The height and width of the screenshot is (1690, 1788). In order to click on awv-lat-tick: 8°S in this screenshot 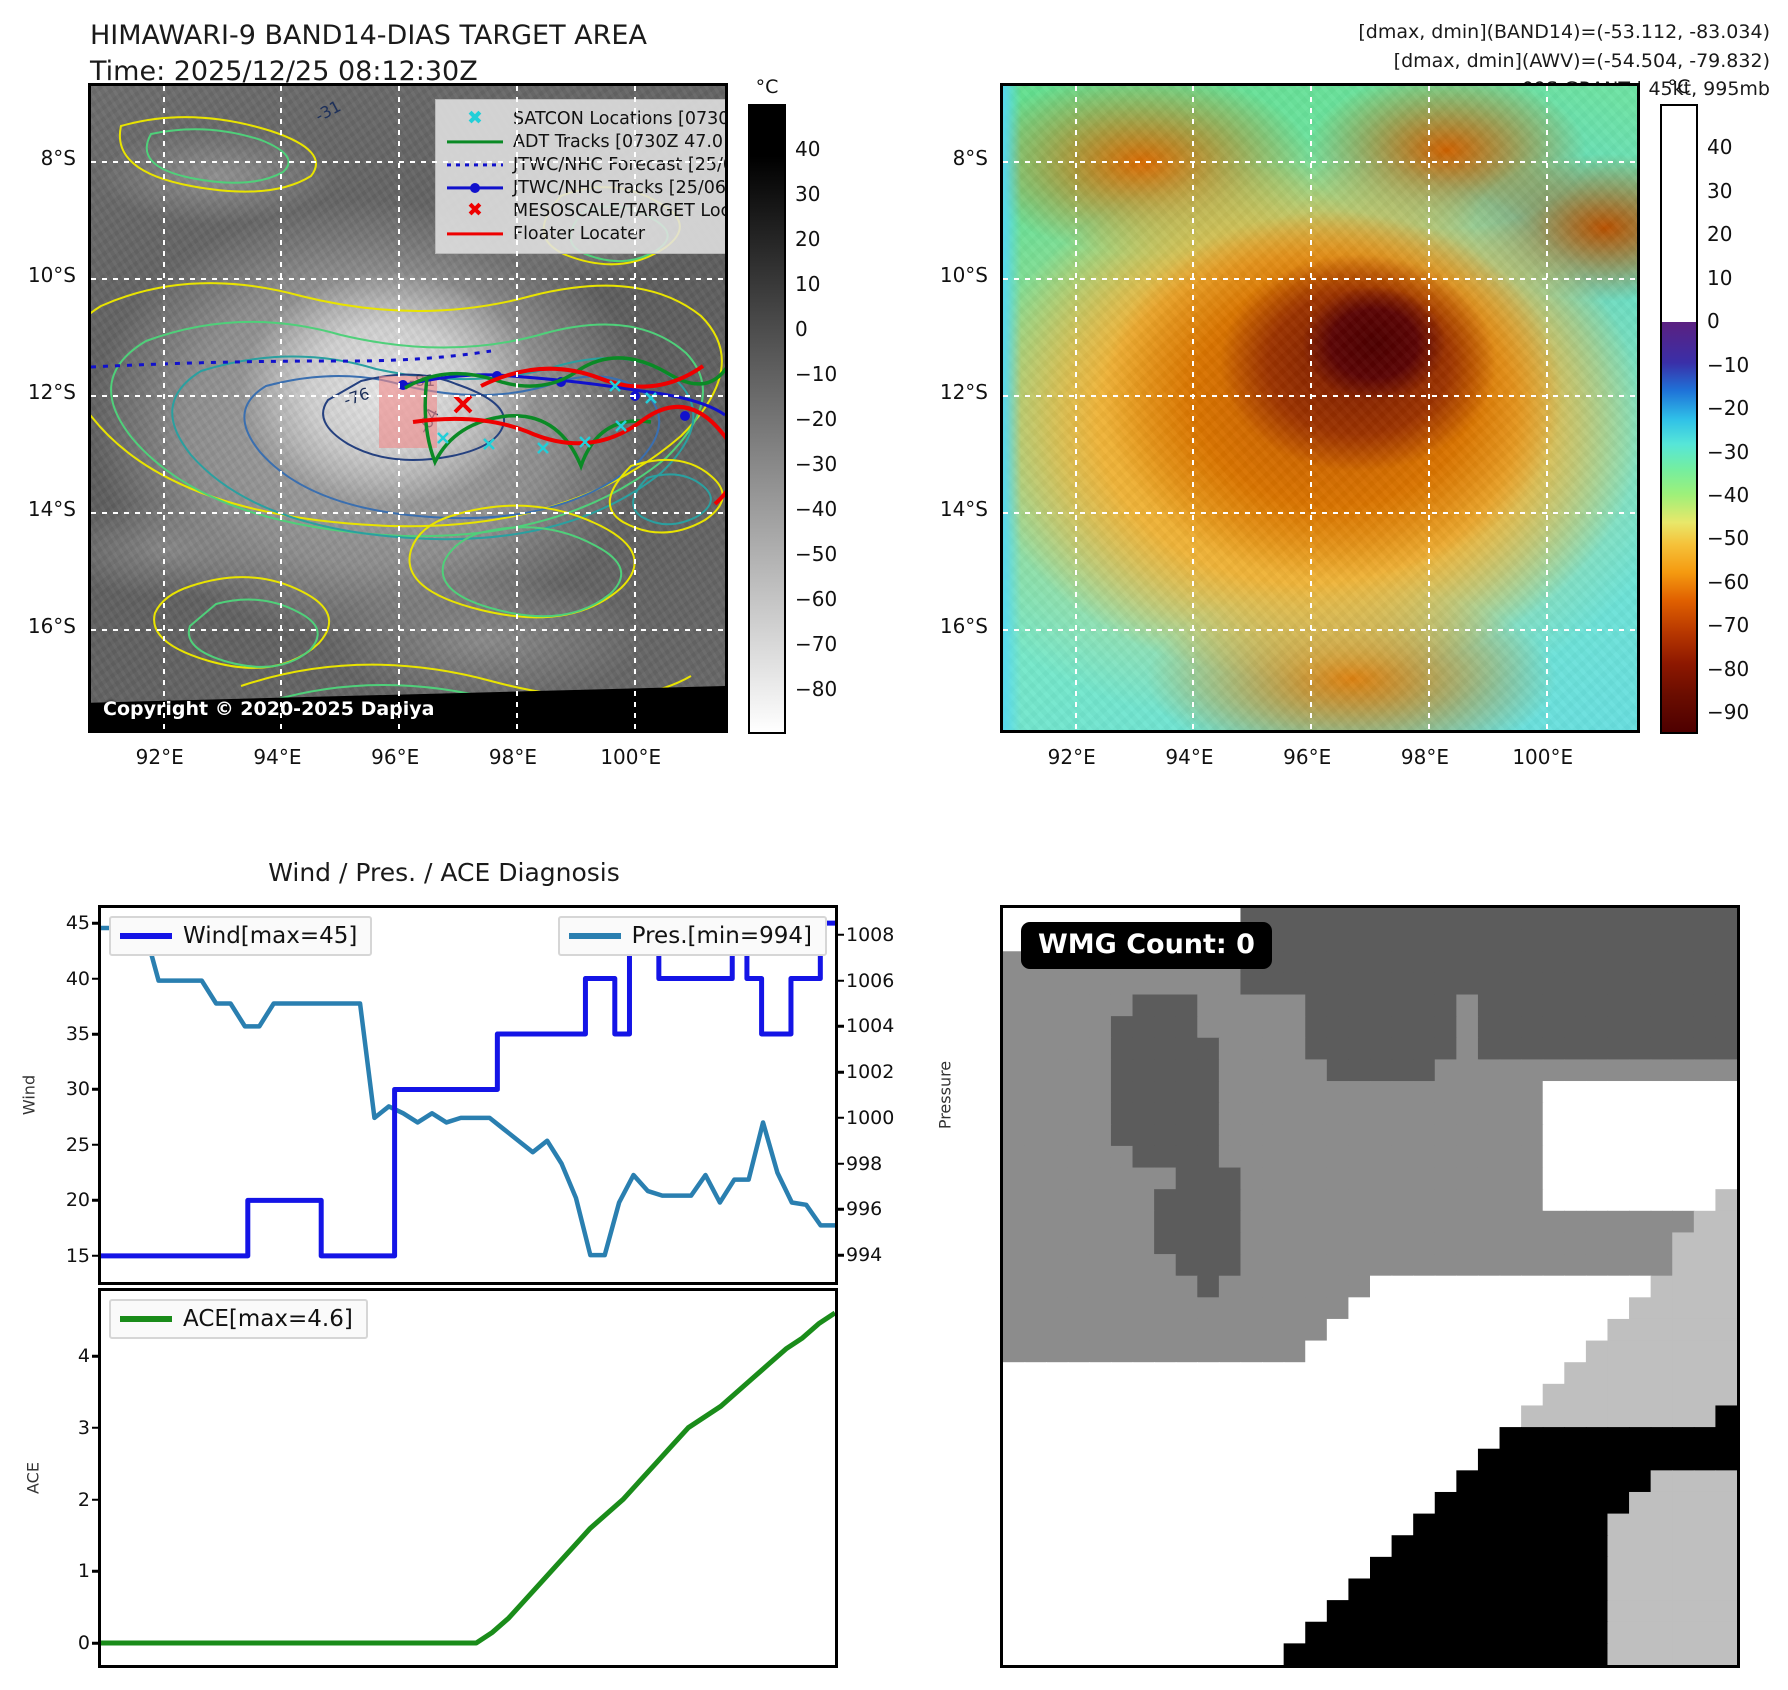, I will do `click(970, 157)`.